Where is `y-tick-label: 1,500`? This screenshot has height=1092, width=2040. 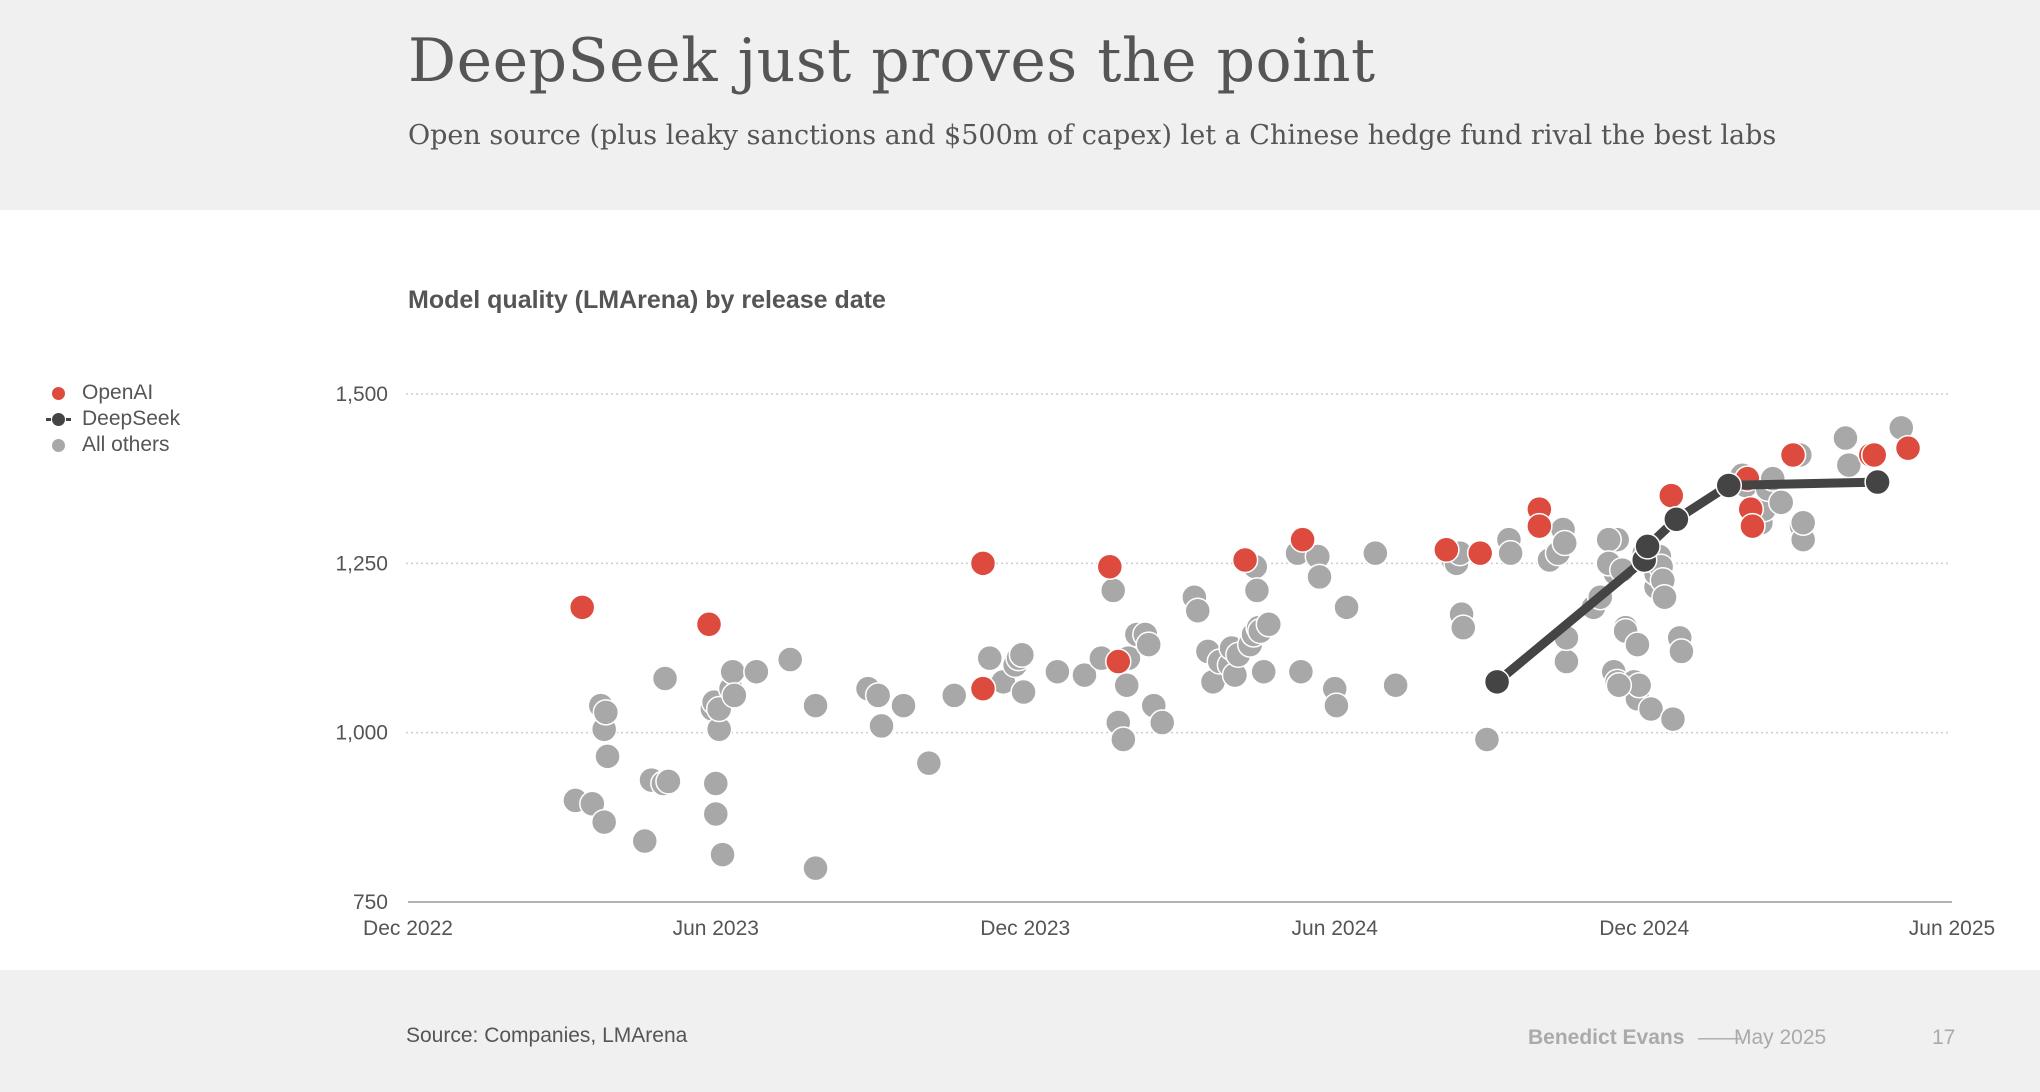 y-tick-label: 1,500 is located at coordinates (361, 394).